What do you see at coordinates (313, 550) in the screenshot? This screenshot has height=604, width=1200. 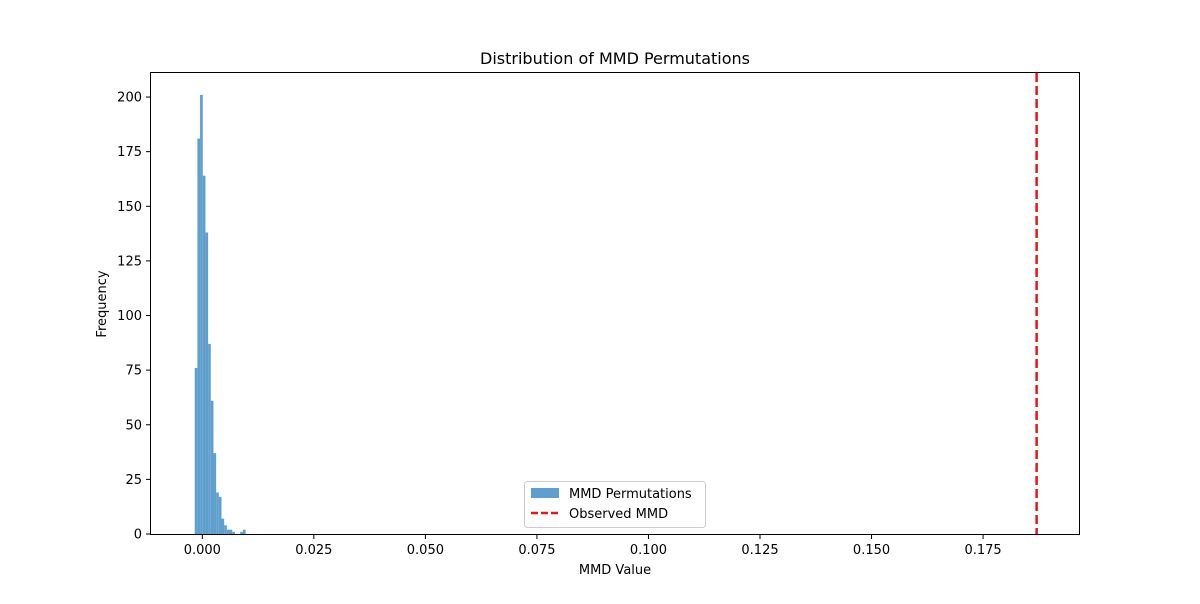 I see `x-tick-label: 0.025` at bounding box center [313, 550].